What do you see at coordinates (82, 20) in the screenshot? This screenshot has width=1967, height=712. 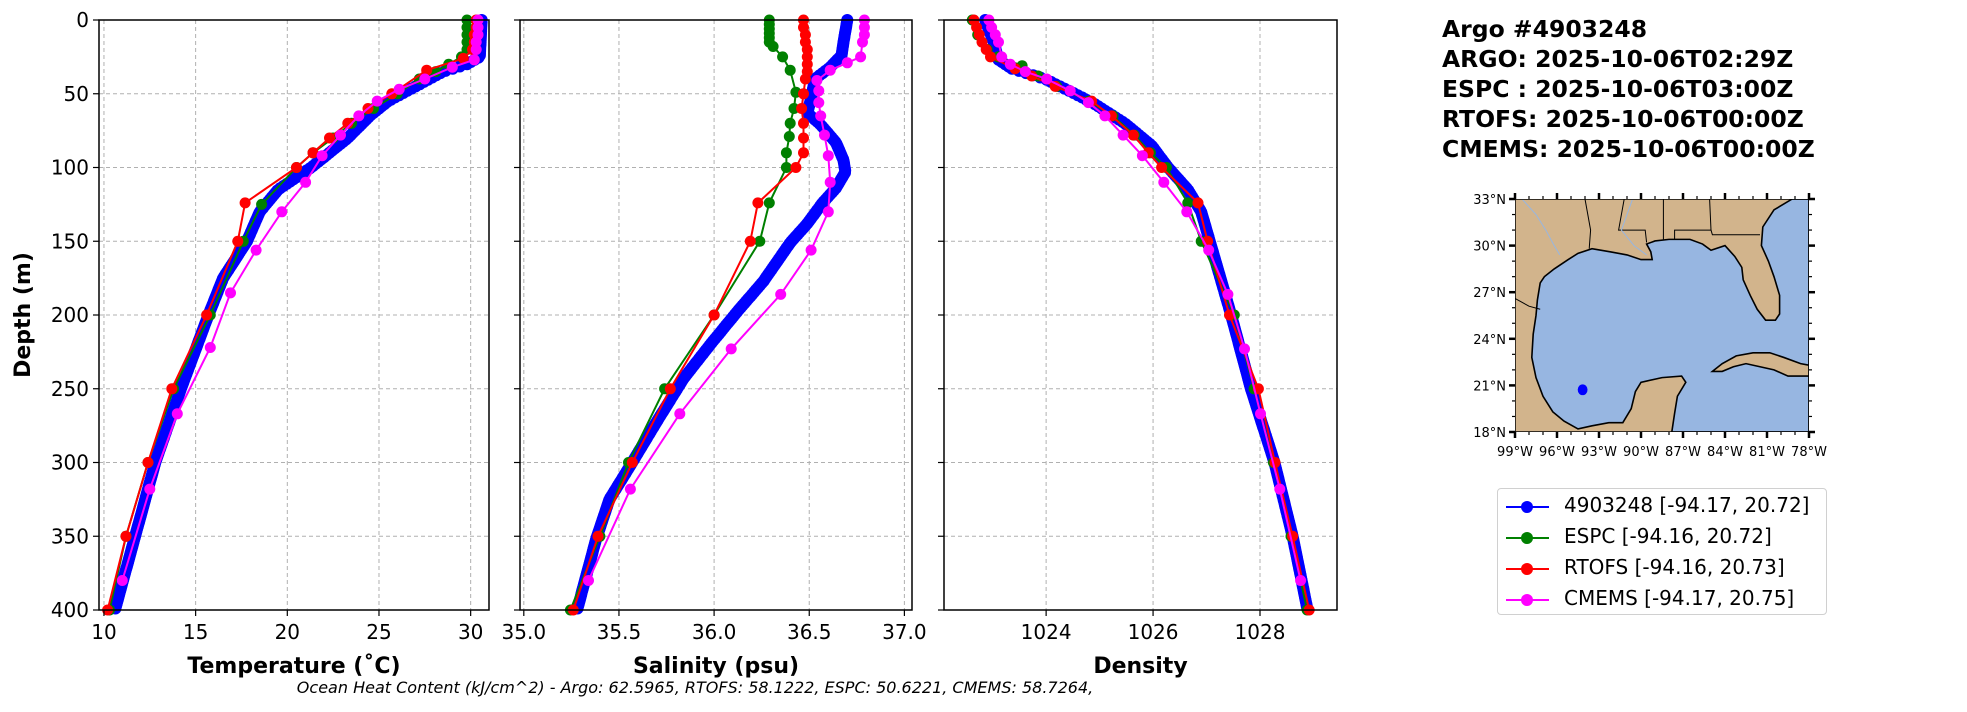 I see `y-tick-label: 0` at bounding box center [82, 20].